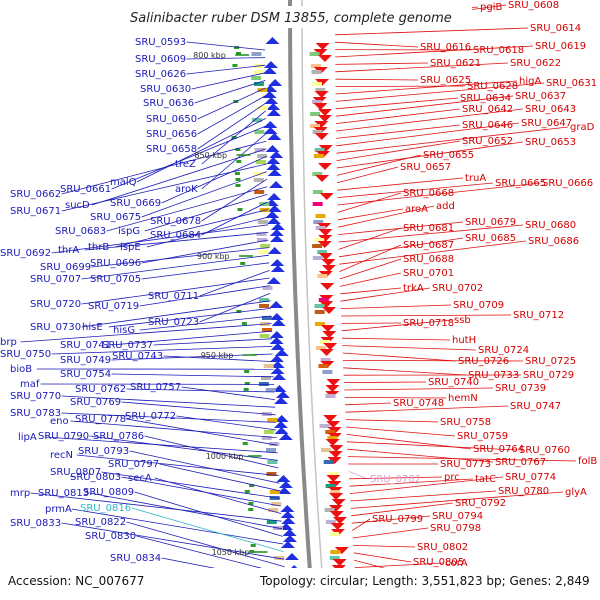  What do you see at coordinates (533, 5) in the screenshot?
I see `gene-label-right: SRU_0608` at bounding box center [533, 5].